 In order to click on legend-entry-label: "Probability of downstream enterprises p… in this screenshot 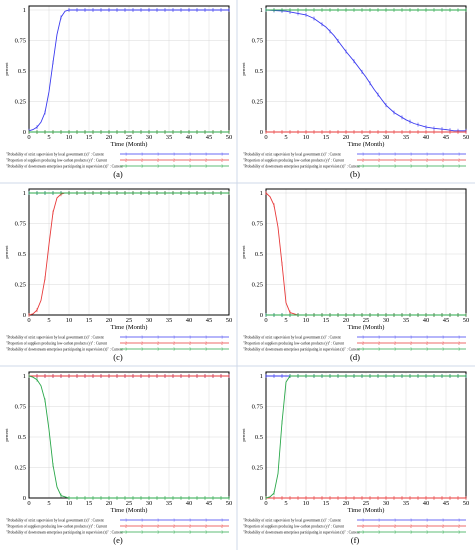, I will do `click(64, 166)`.